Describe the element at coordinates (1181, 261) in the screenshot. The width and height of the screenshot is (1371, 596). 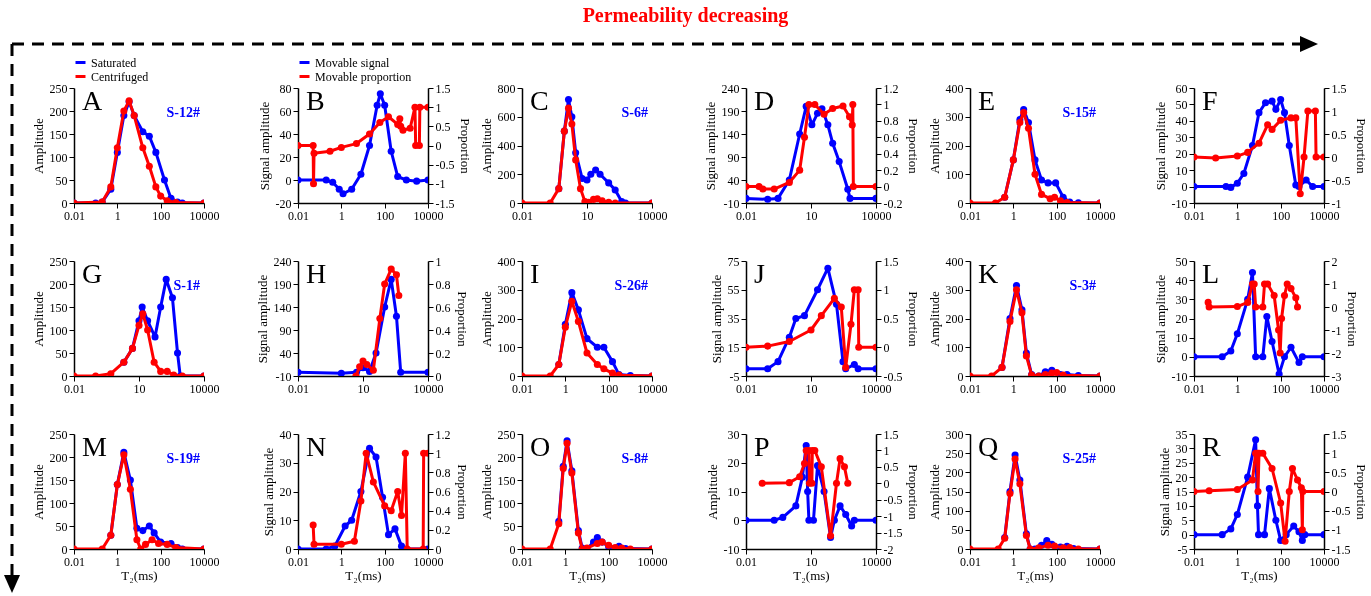
I see `y-tick-label: 50` at that location.